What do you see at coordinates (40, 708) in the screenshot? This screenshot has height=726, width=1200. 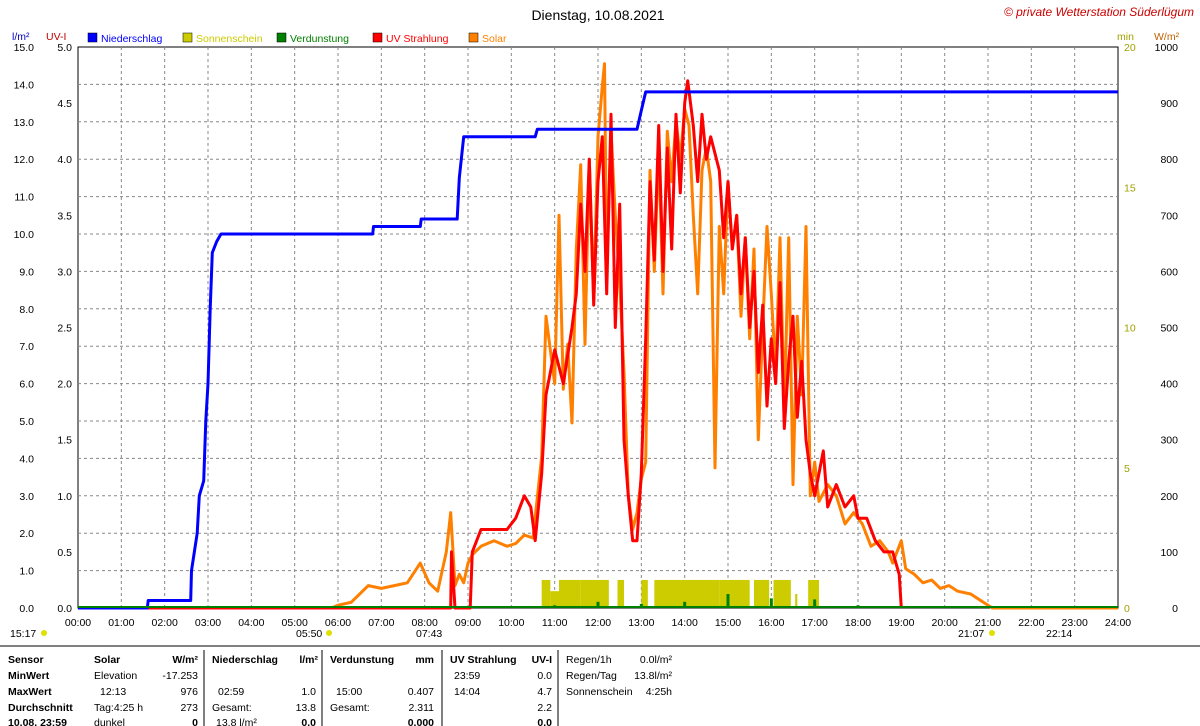 I see `row-label-avg: Durchschnitt` at bounding box center [40, 708].